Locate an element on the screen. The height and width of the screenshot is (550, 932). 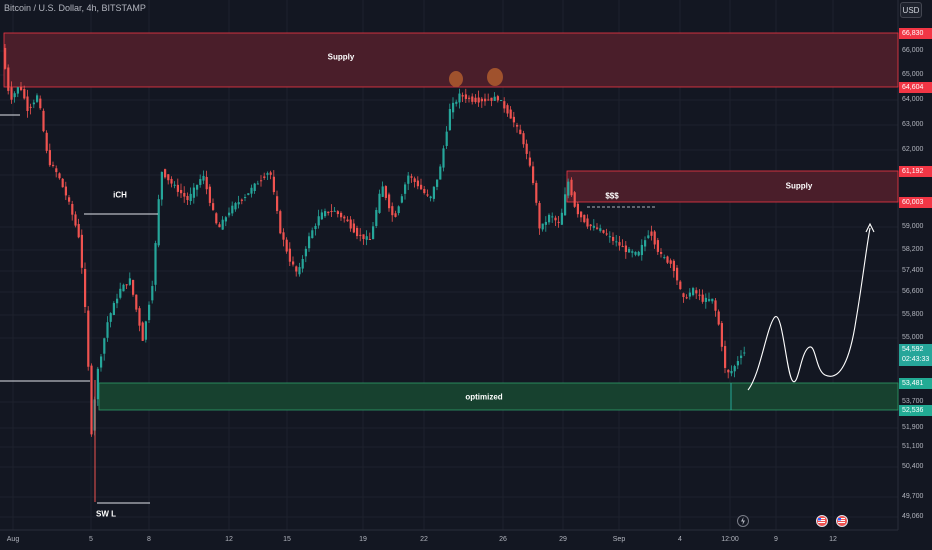
projection-path is located at coordinates (809, 309).